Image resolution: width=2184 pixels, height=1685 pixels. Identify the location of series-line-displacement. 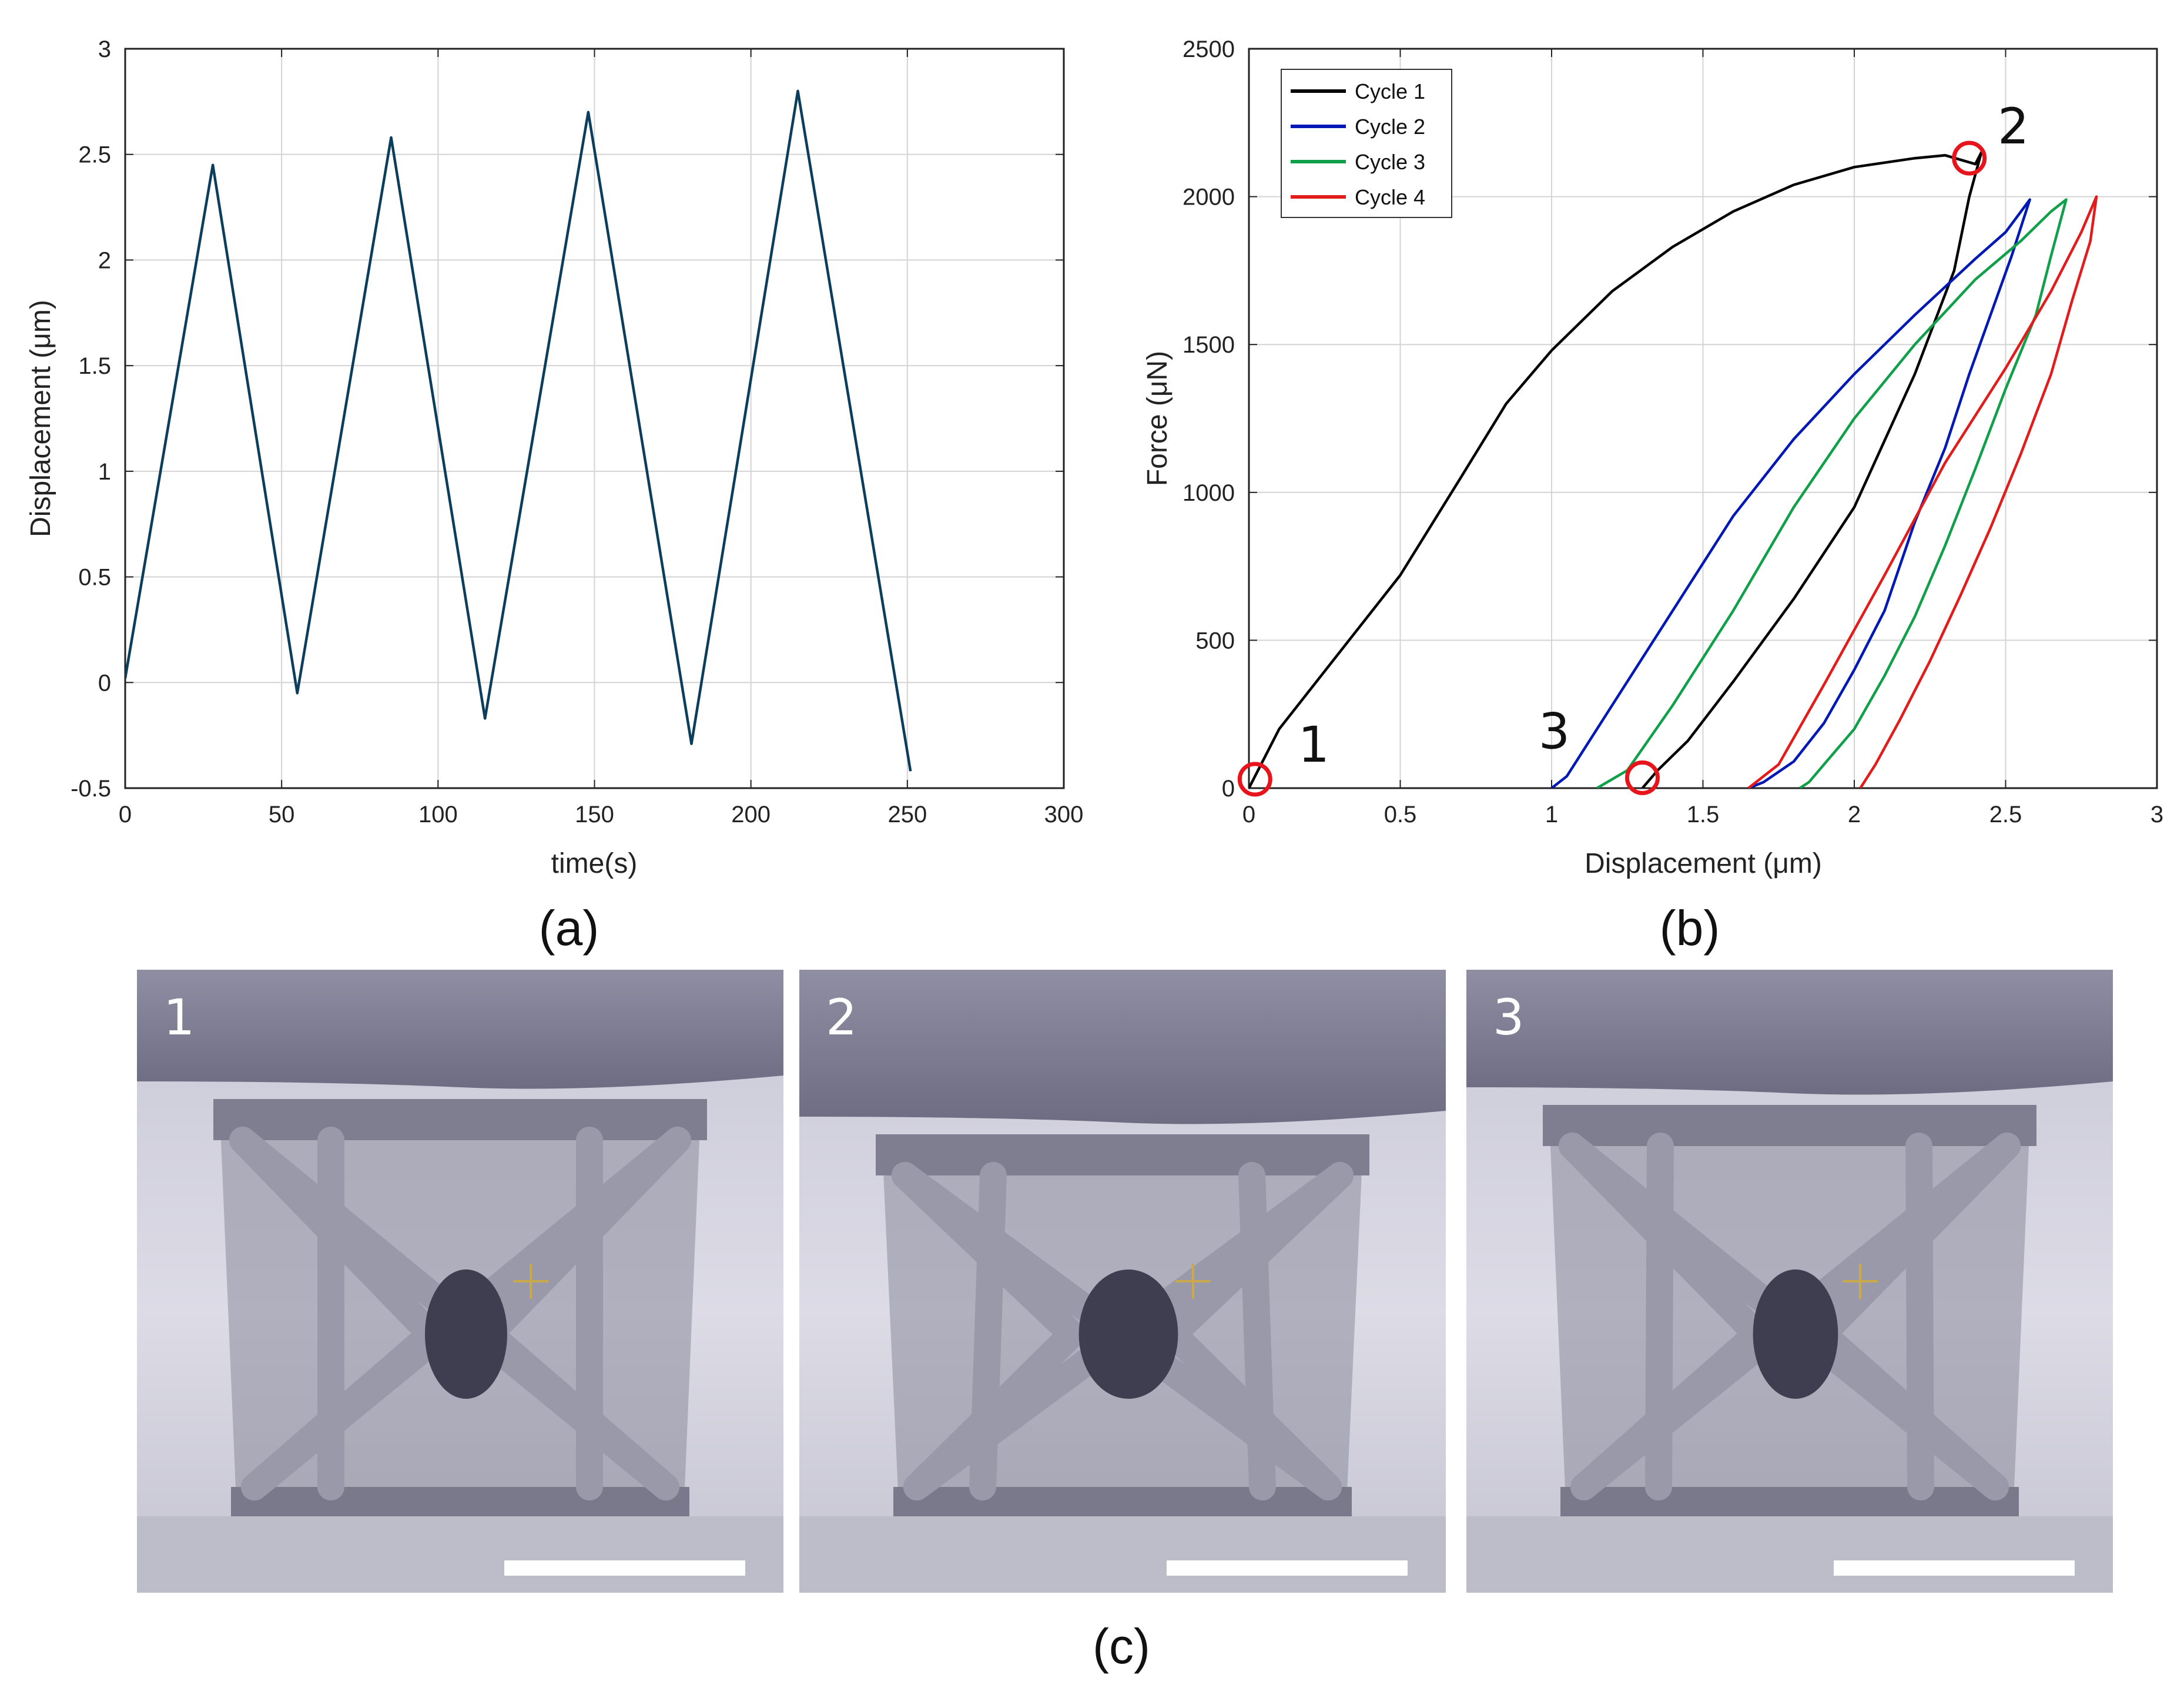
(518, 431).